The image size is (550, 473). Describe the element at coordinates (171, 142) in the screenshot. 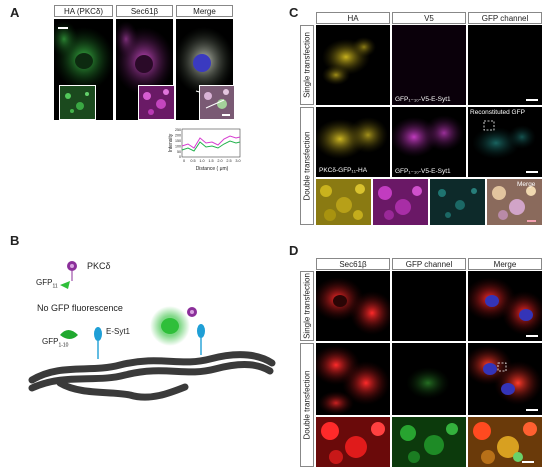

I see `plot-ylabel: Intensity` at that location.